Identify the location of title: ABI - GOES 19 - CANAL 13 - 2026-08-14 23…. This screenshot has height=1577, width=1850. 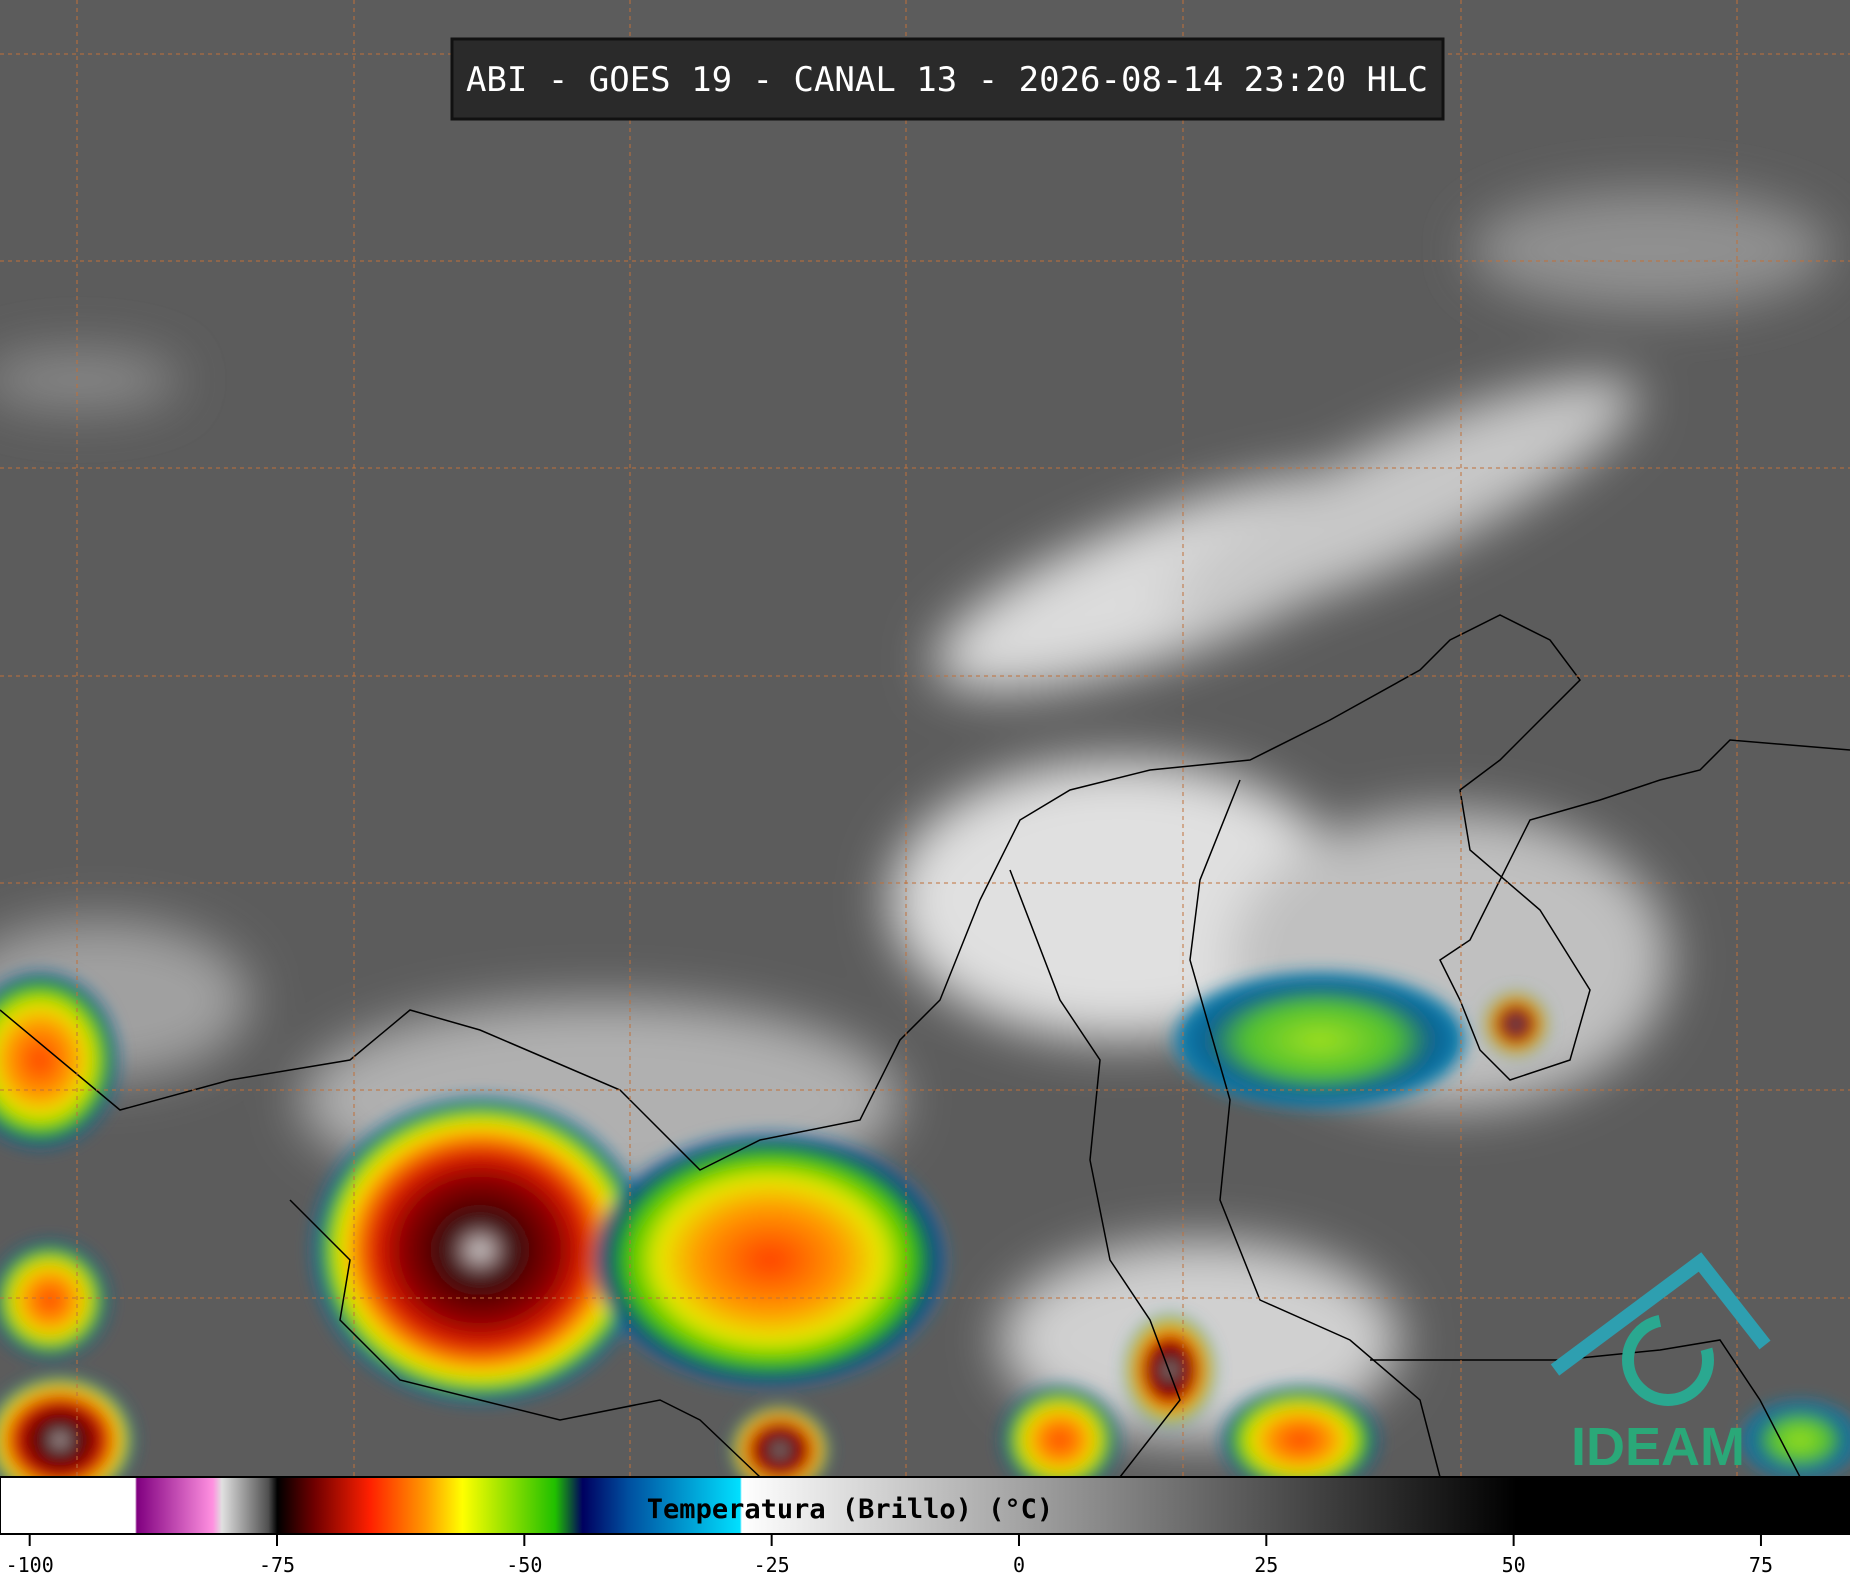
(947, 80).